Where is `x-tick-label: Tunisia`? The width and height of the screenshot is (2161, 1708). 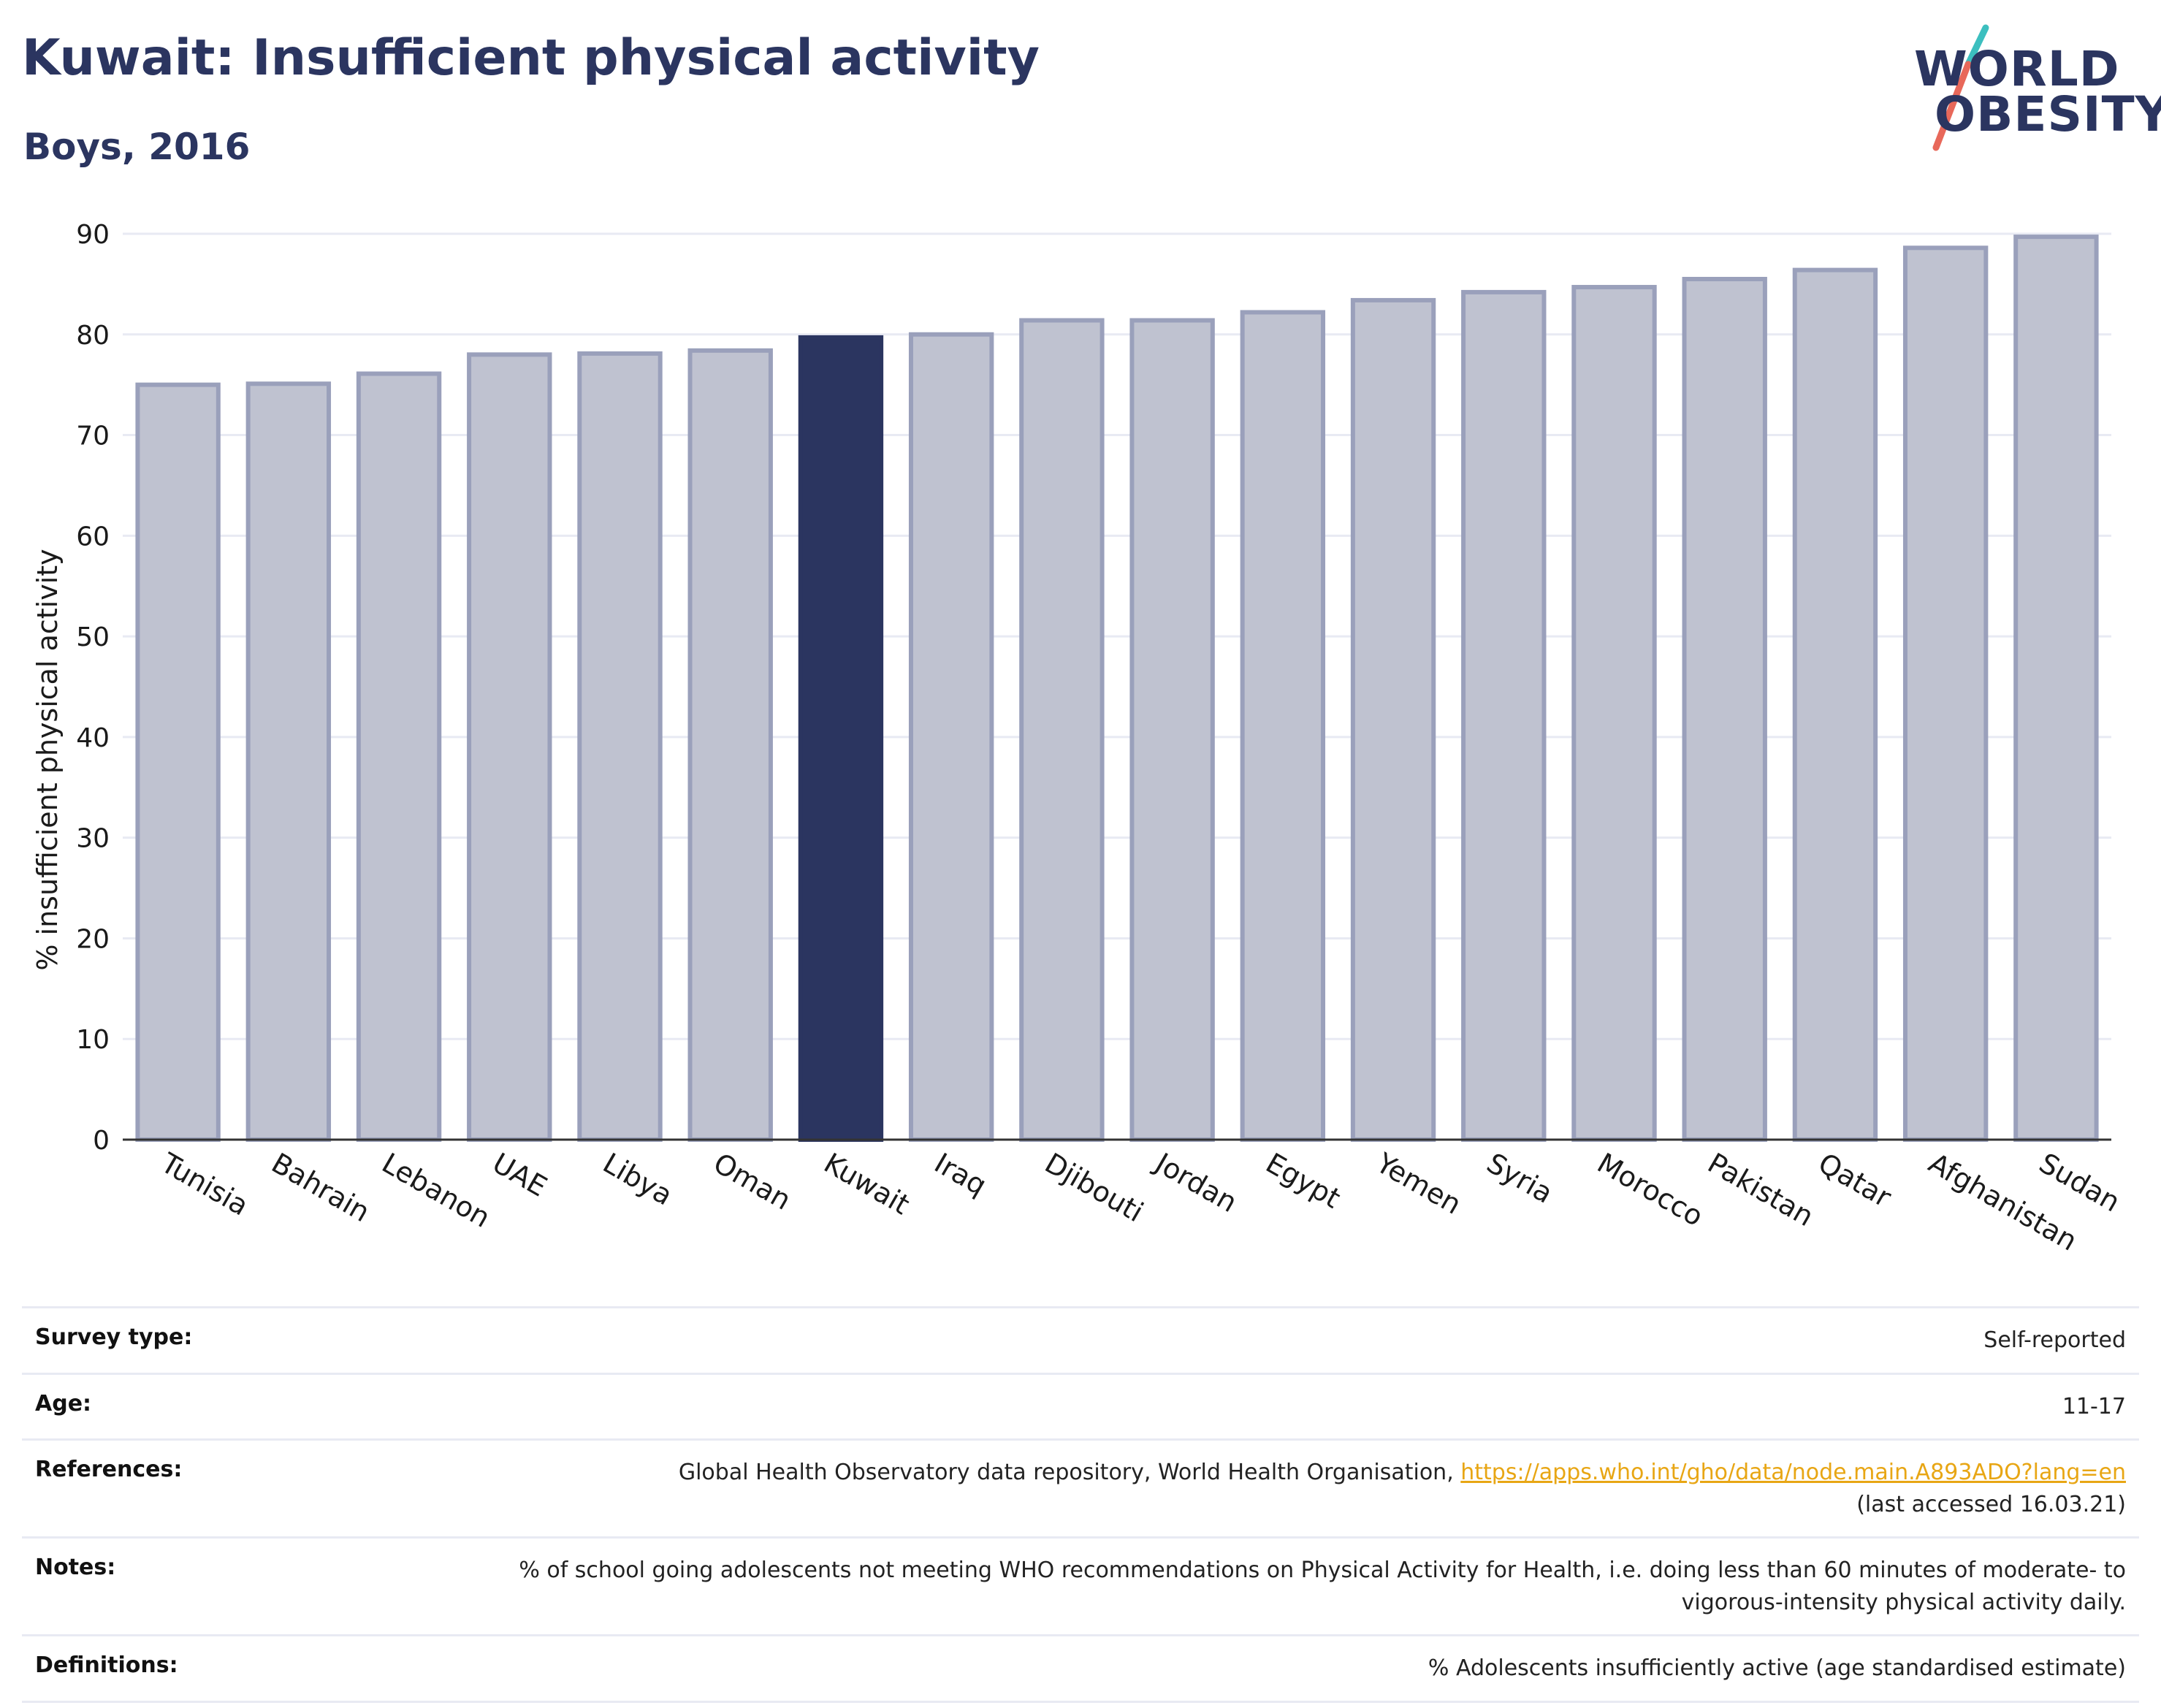 x-tick-label: Tunisia is located at coordinates (204, 1184).